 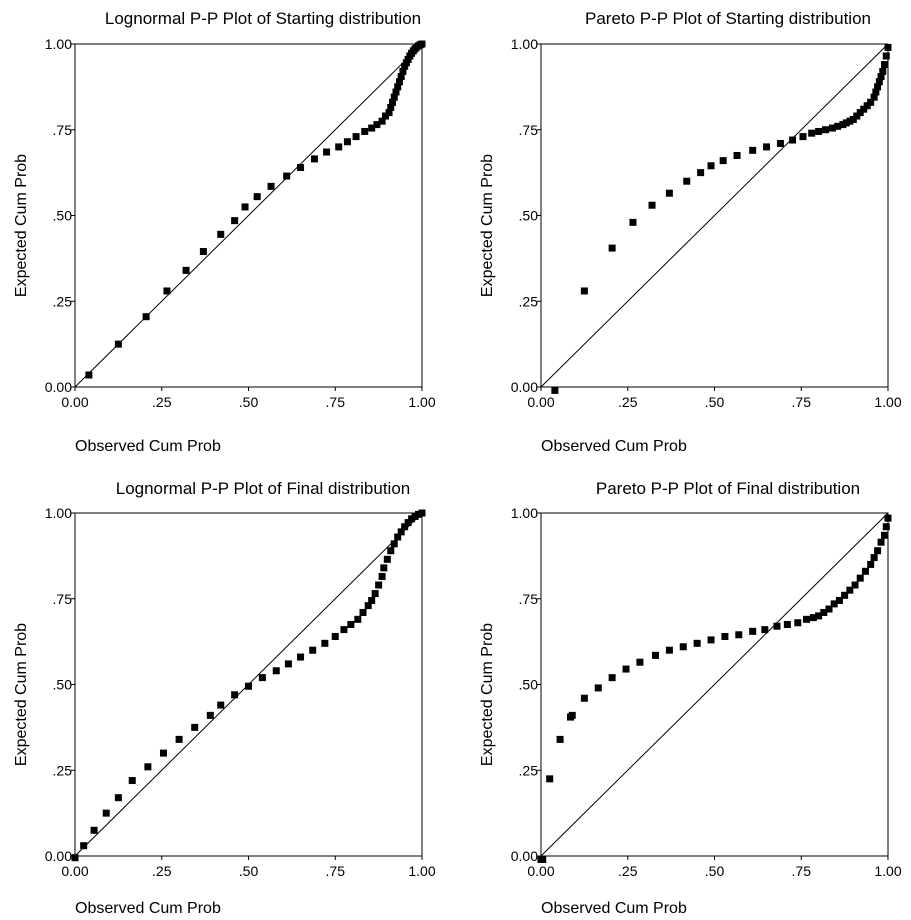 What do you see at coordinates (524, 44) in the screenshot?
I see `y-tick-label: 1.00` at bounding box center [524, 44].